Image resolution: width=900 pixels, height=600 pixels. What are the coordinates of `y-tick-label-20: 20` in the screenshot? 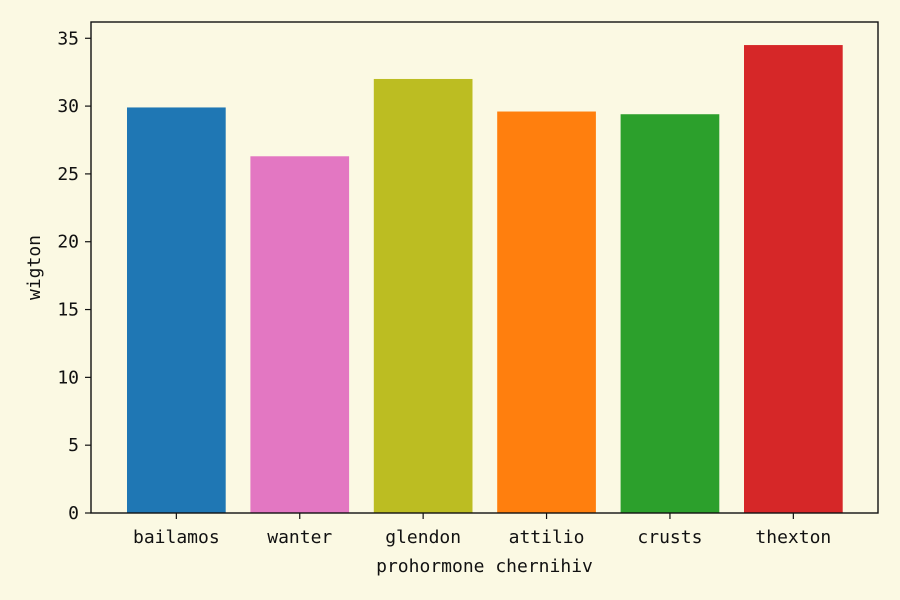 It's located at (68, 242).